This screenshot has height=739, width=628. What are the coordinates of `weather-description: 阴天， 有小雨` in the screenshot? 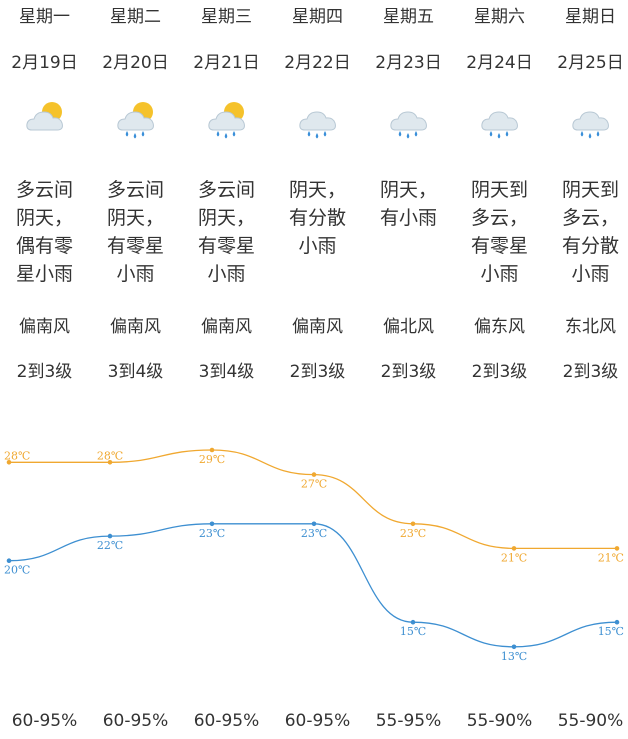 It's located at (408, 204).